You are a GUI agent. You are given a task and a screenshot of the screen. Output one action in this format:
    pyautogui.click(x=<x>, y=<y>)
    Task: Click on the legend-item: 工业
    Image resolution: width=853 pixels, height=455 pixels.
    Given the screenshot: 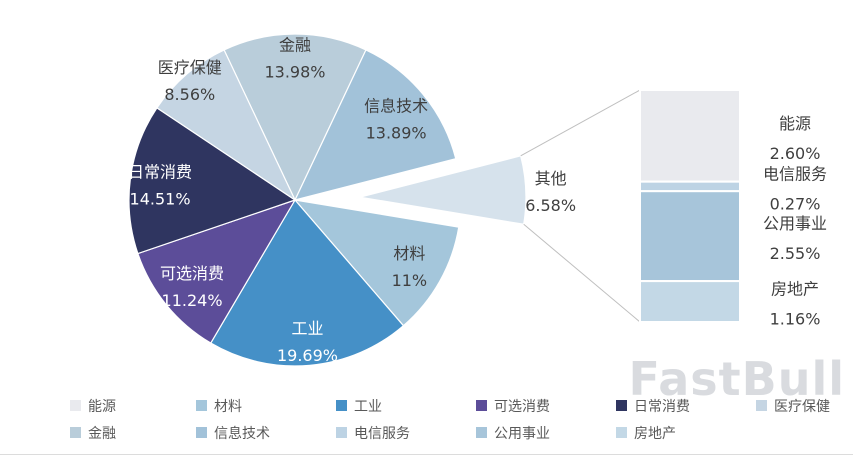 What is the action you would take?
    pyautogui.click(x=406, y=406)
    